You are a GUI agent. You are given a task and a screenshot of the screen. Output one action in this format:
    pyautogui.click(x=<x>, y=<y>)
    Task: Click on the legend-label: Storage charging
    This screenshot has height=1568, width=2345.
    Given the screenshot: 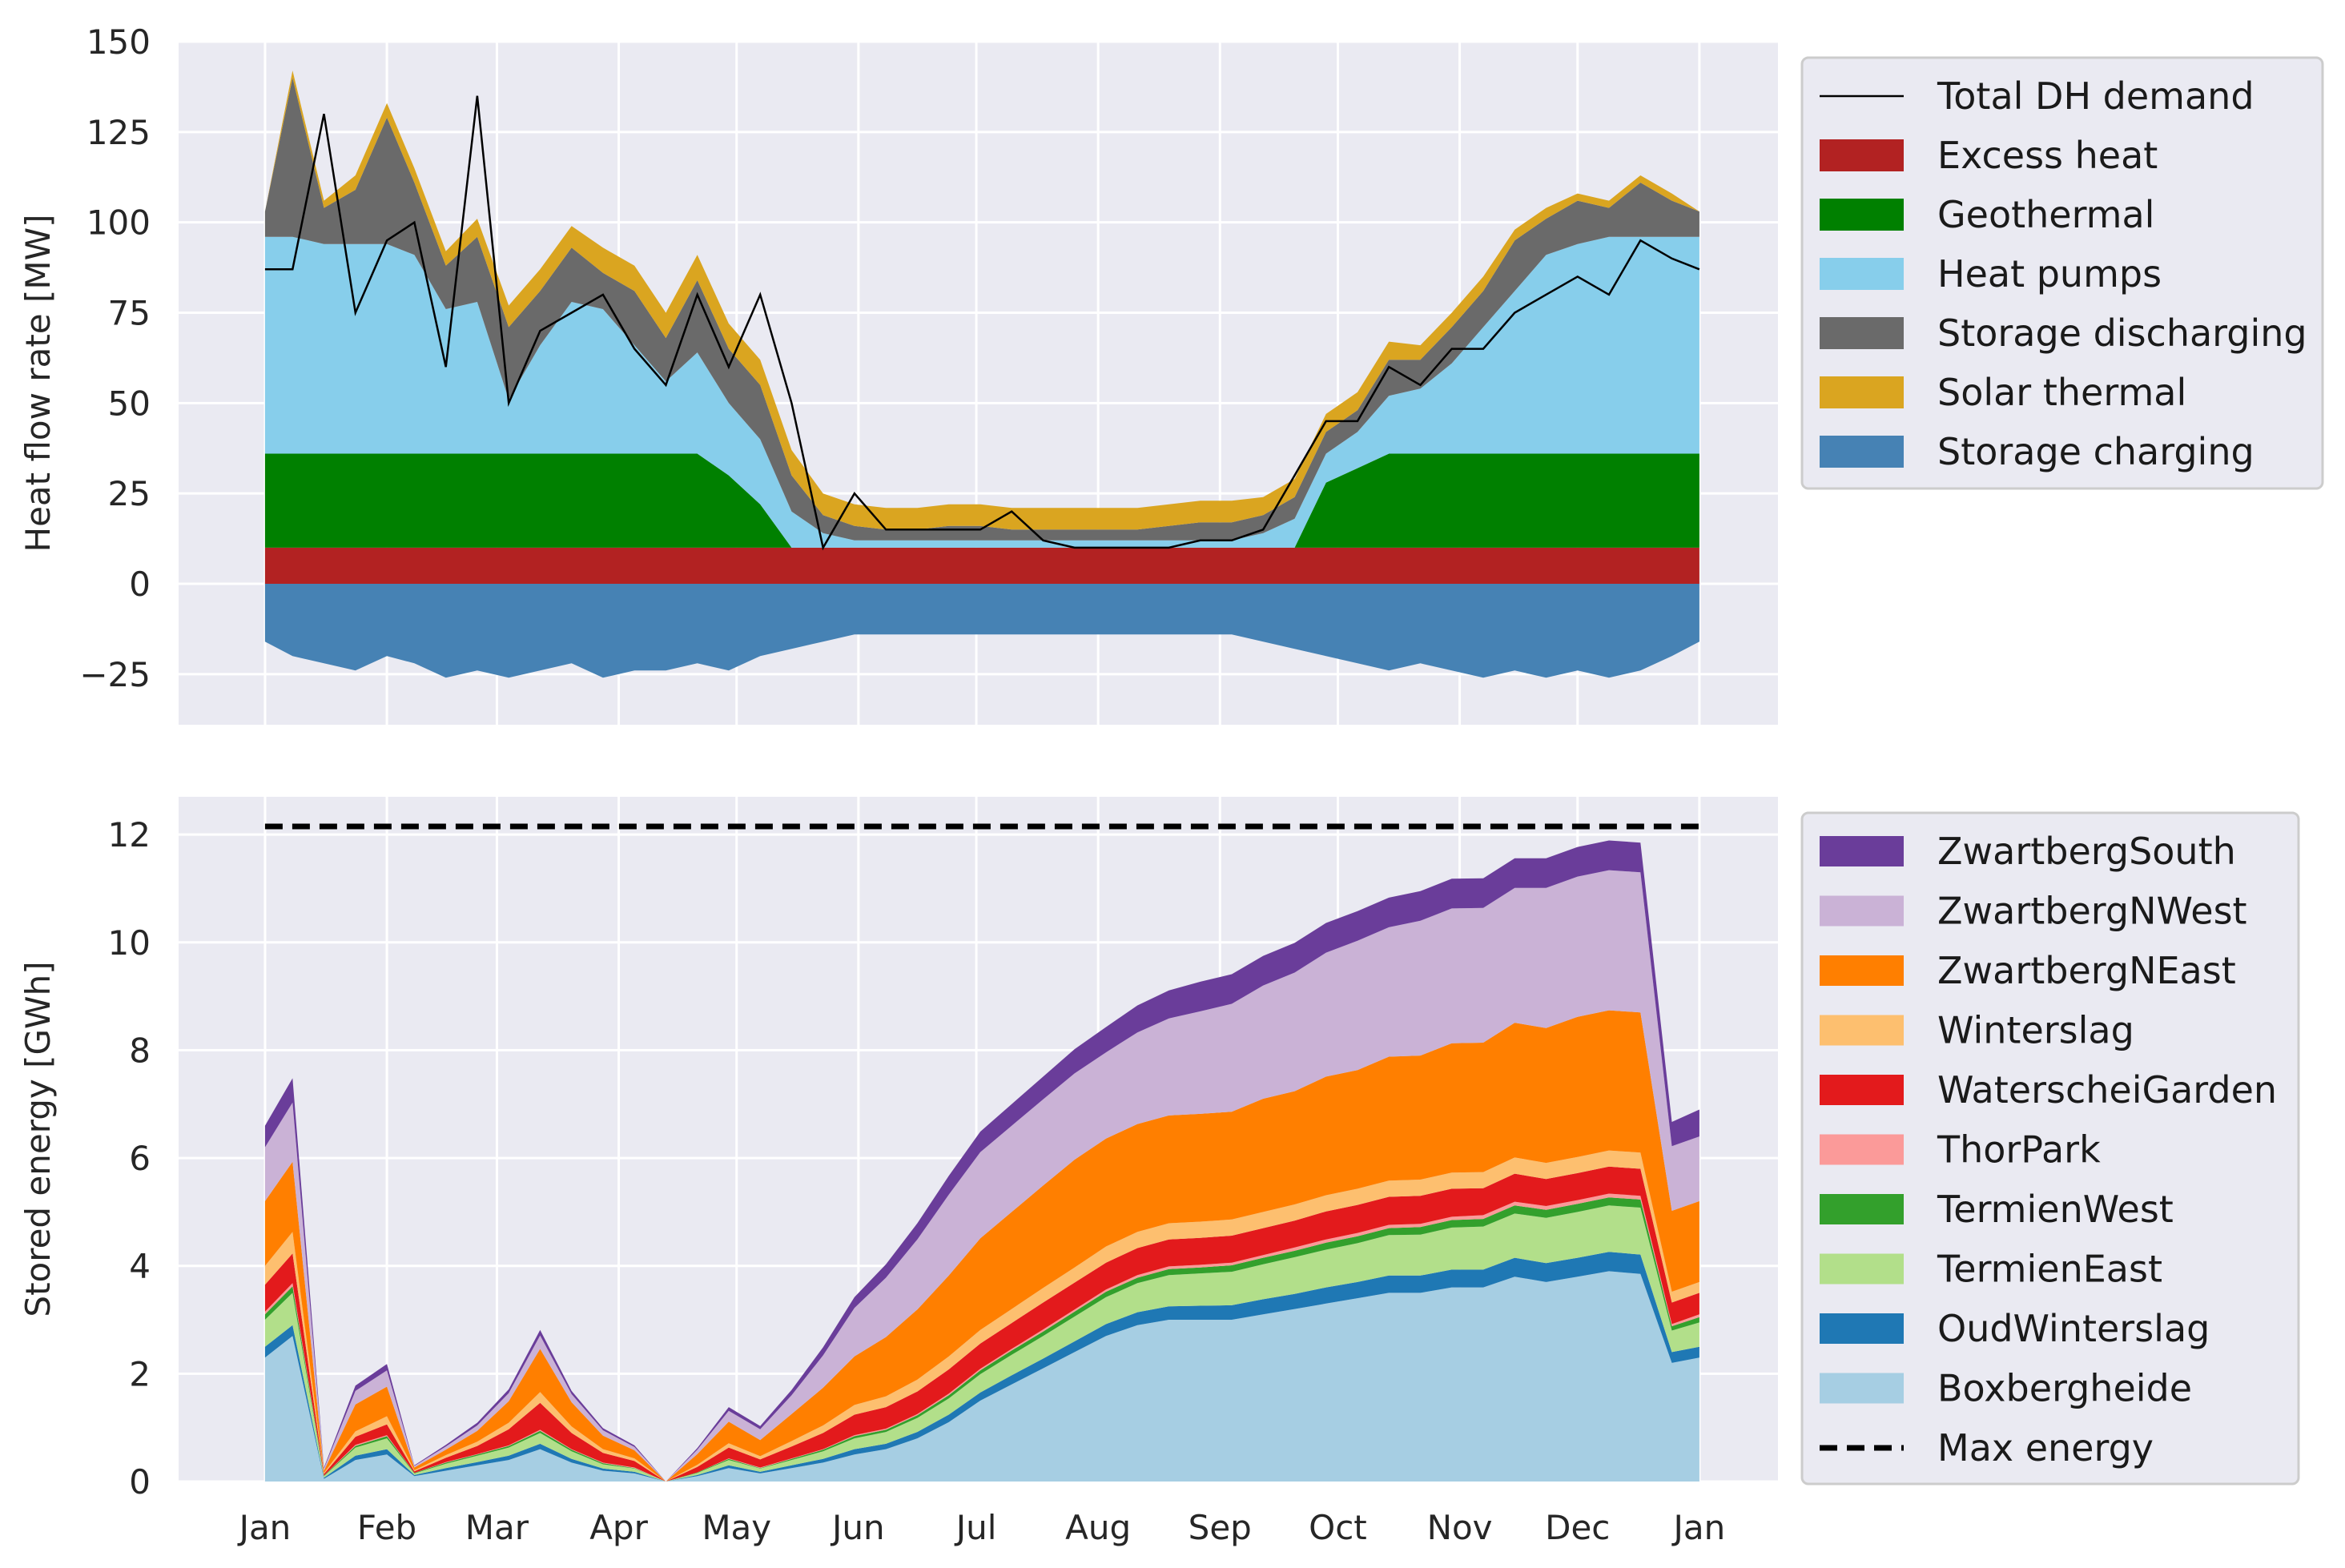 What is the action you would take?
    pyautogui.click(x=2095, y=452)
    